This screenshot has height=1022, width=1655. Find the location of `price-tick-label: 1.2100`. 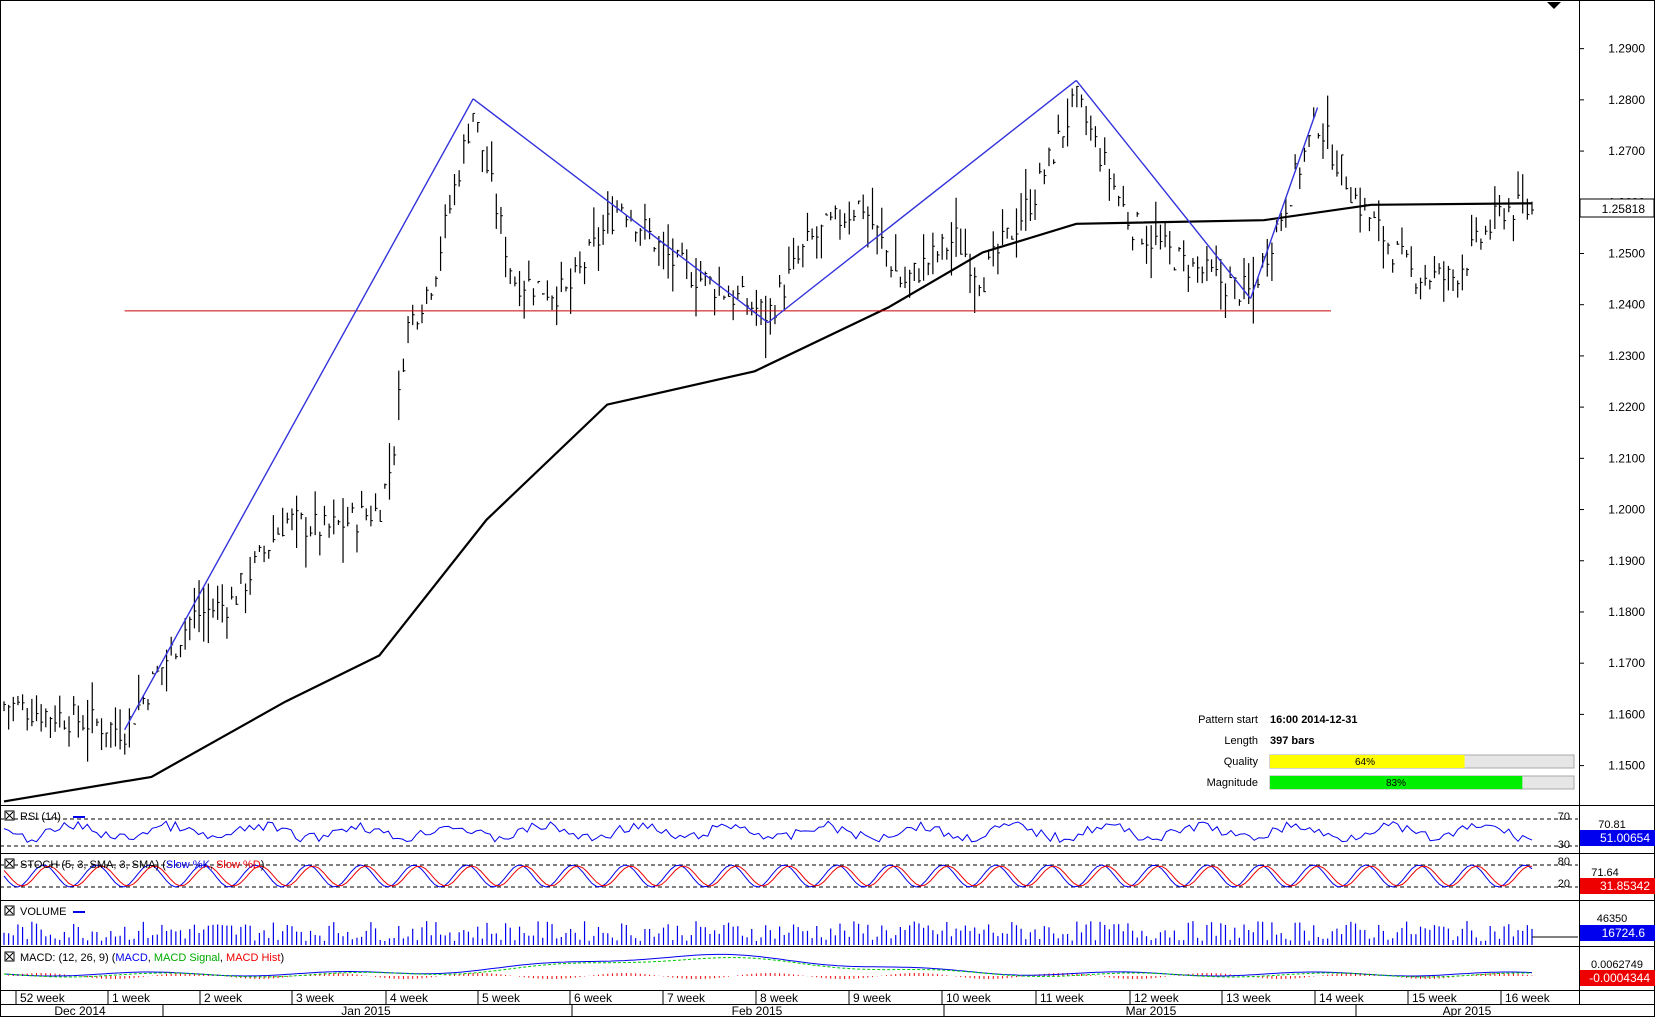

price-tick-label: 1.2100 is located at coordinates (1626, 458).